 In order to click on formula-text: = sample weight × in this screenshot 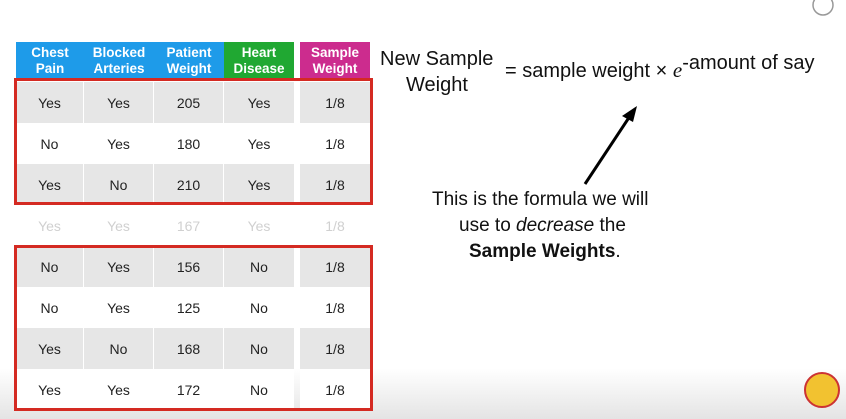, I will do `click(586, 71)`.